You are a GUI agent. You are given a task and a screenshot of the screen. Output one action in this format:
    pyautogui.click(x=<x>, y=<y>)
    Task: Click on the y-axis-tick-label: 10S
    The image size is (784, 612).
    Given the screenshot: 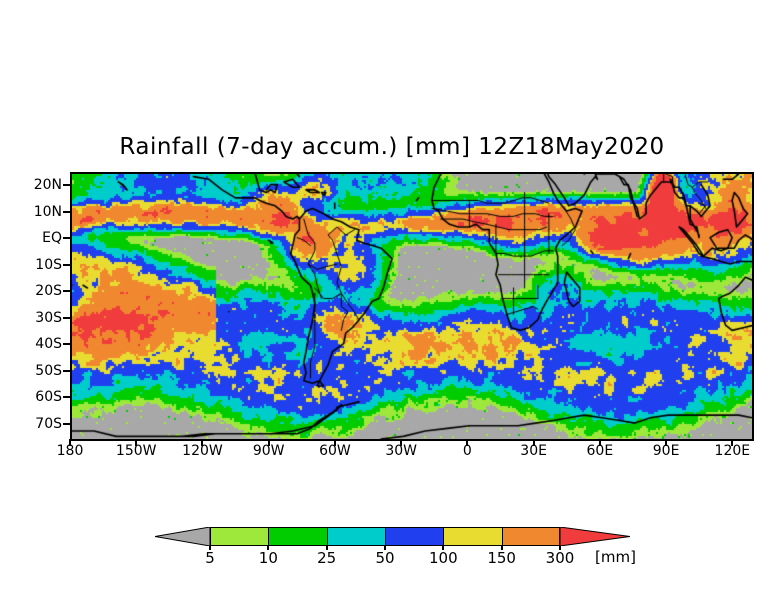 What is the action you would take?
    pyautogui.click(x=48, y=264)
    